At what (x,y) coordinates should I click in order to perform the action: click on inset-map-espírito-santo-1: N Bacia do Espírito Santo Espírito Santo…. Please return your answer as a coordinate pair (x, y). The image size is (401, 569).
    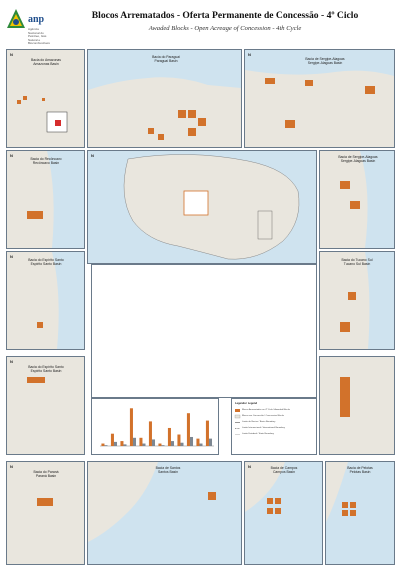
    Looking at the image, I should click on (45, 300).